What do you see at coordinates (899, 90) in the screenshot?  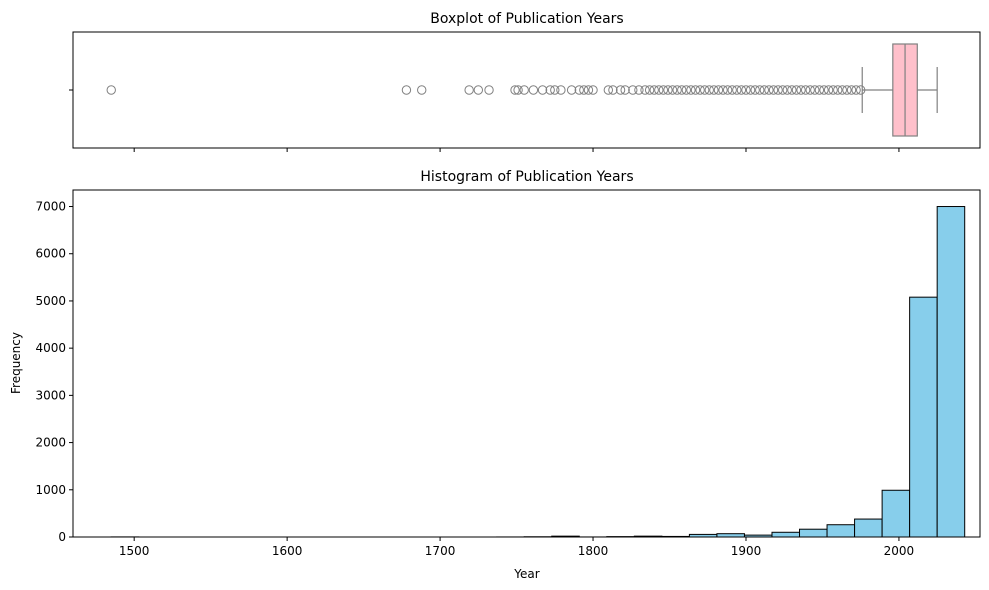 I see `boxplot-box` at bounding box center [899, 90].